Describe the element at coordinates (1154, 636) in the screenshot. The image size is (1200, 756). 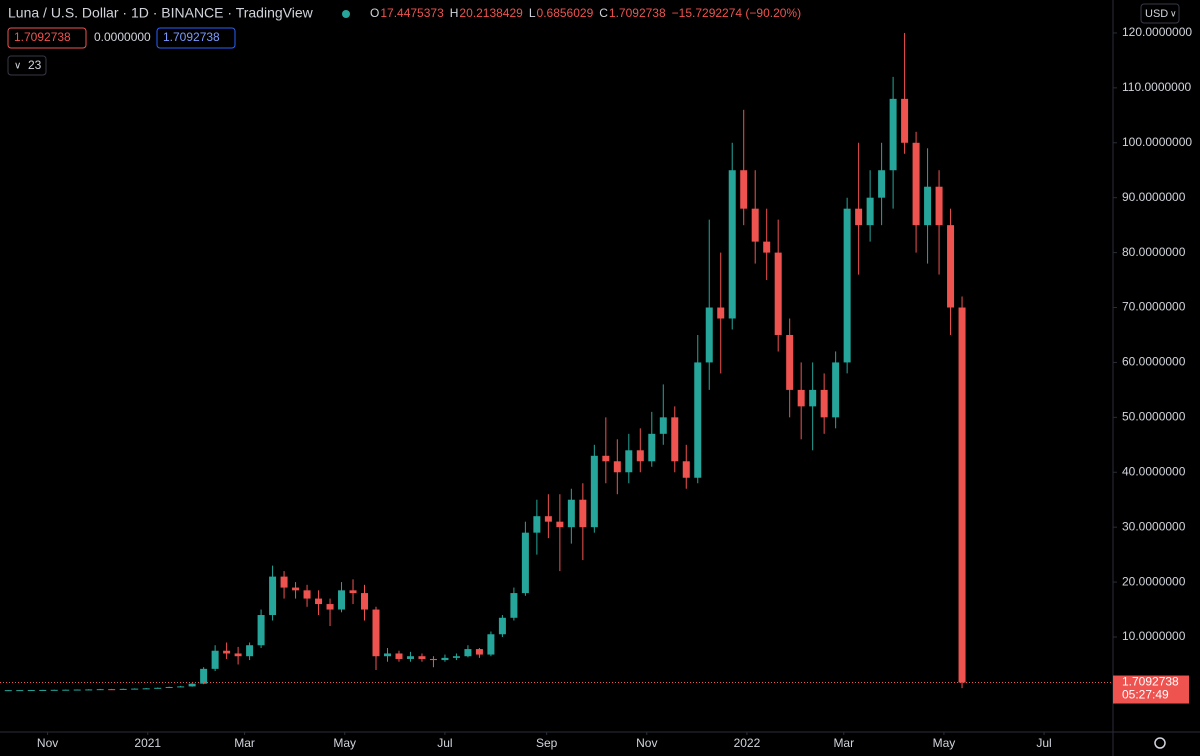
I see `y-tick-label: 10.0000000` at that location.